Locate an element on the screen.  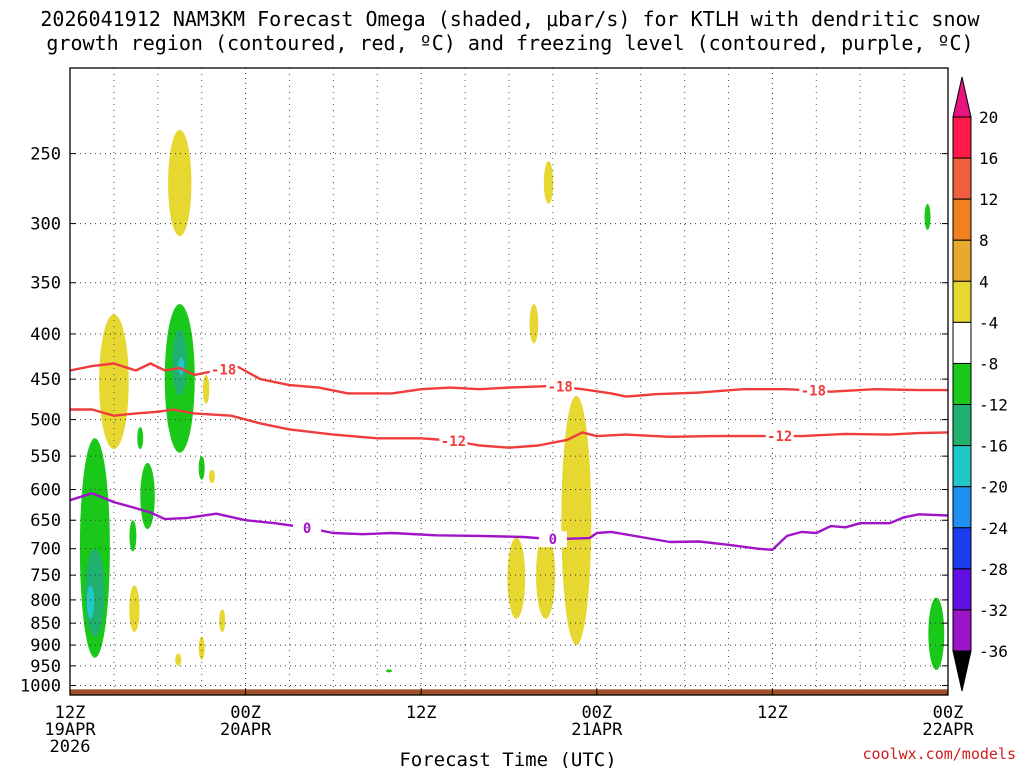
colorbar-label: 12 is located at coordinates (988, 199).